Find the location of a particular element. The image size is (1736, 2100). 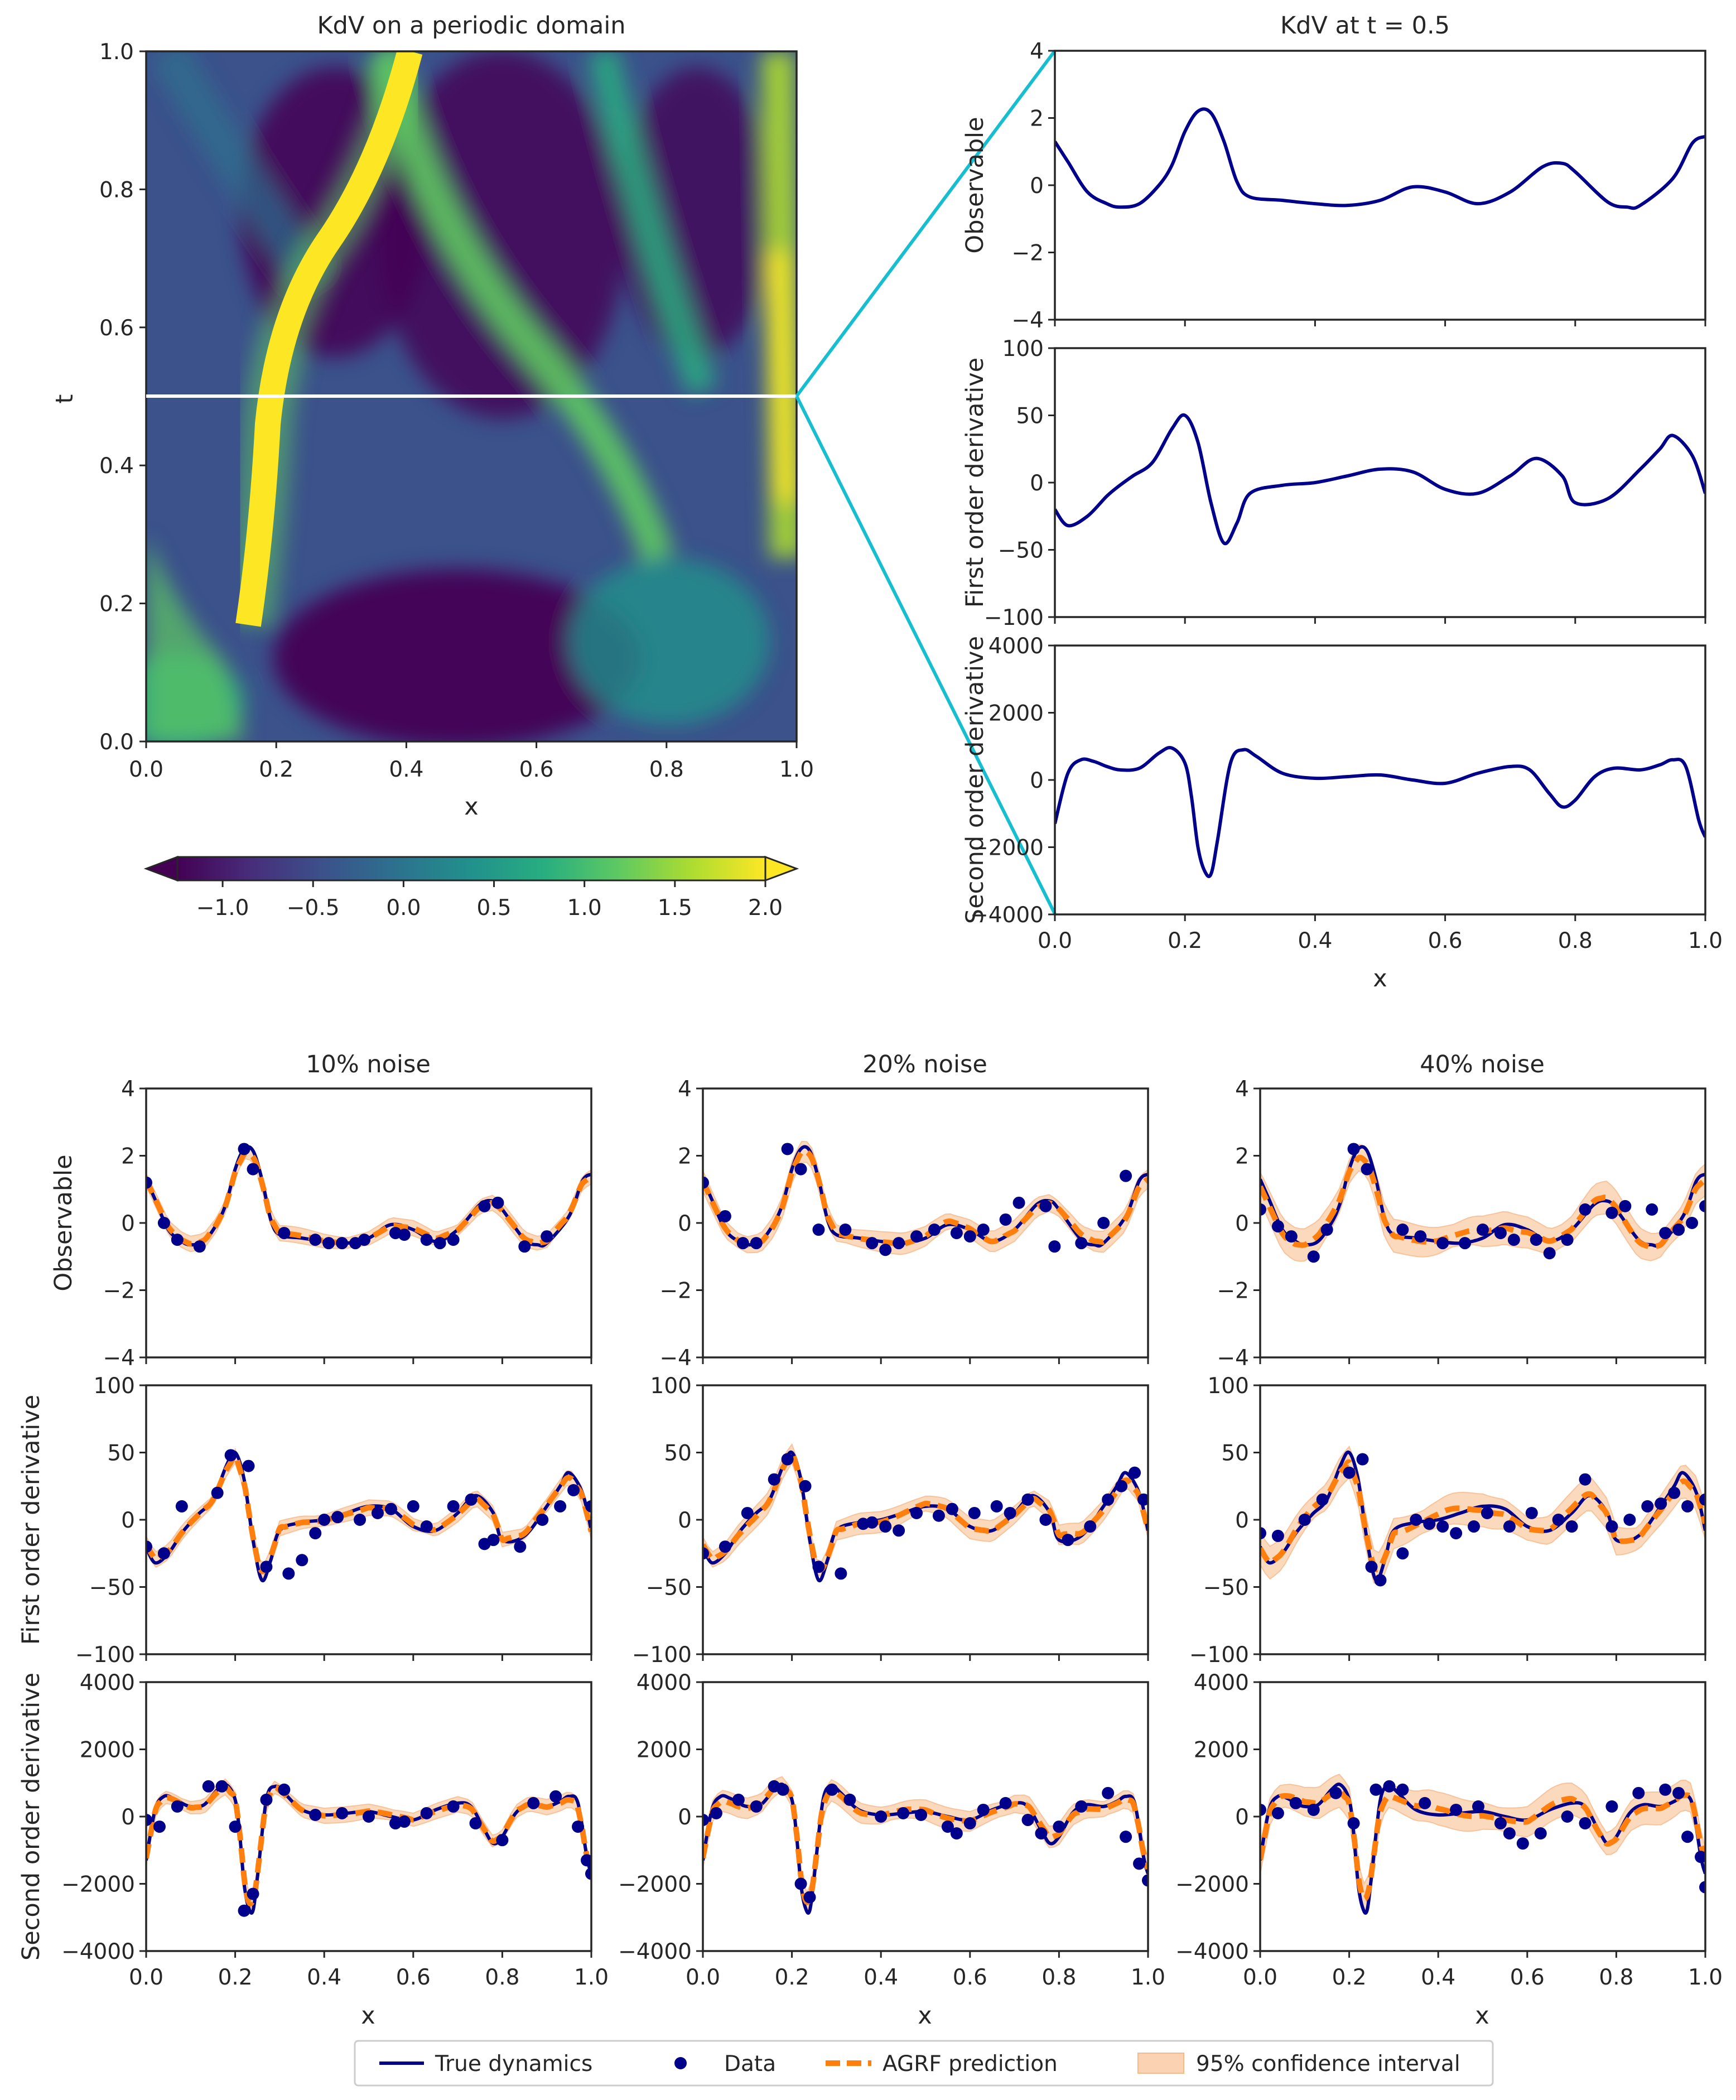

noise-x-label-3: x is located at coordinates (1482, 2016).